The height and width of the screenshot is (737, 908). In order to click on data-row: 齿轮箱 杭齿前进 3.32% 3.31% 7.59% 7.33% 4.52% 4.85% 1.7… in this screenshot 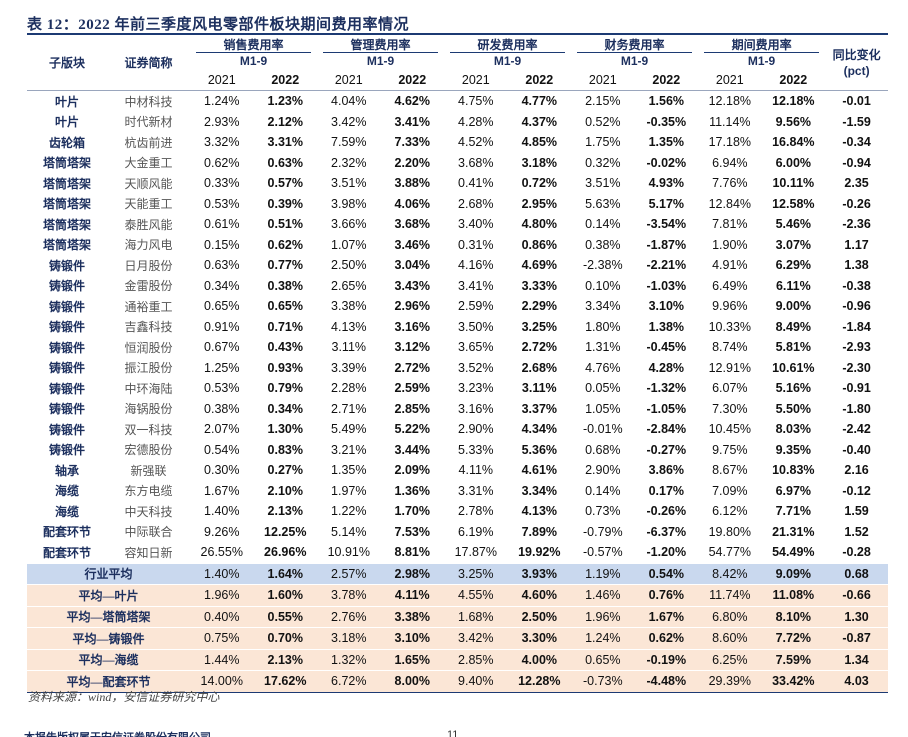, I will do `click(457, 142)`.